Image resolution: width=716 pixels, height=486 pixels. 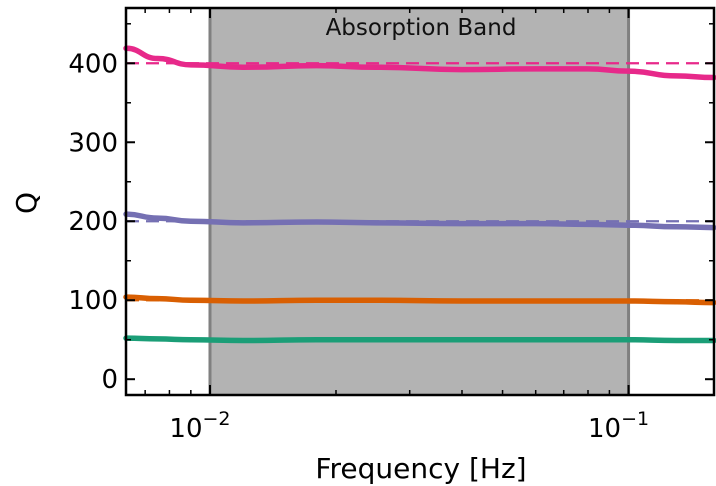 What do you see at coordinates (421, 28) in the screenshot?
I see `band-label: Absorption Band` at bounding box center [421, 28].